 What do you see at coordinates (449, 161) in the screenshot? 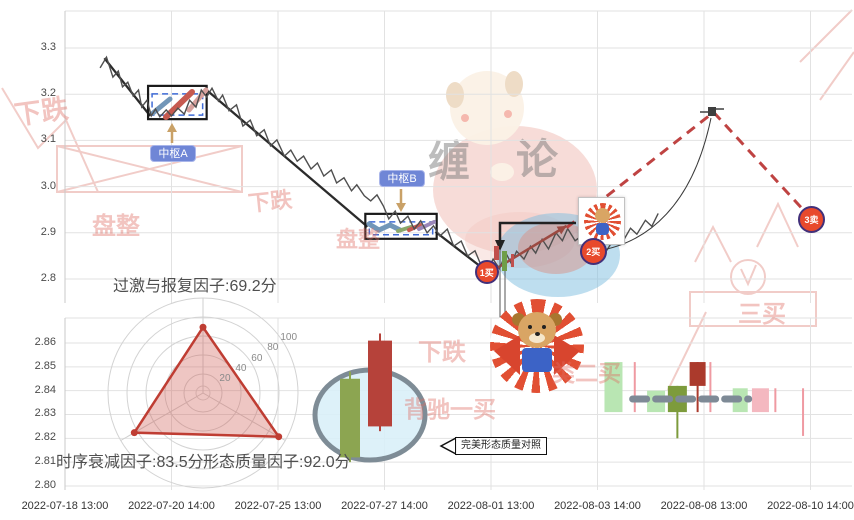
I see `brand-watermark-left: 缠` at bounding box center [449, 161].